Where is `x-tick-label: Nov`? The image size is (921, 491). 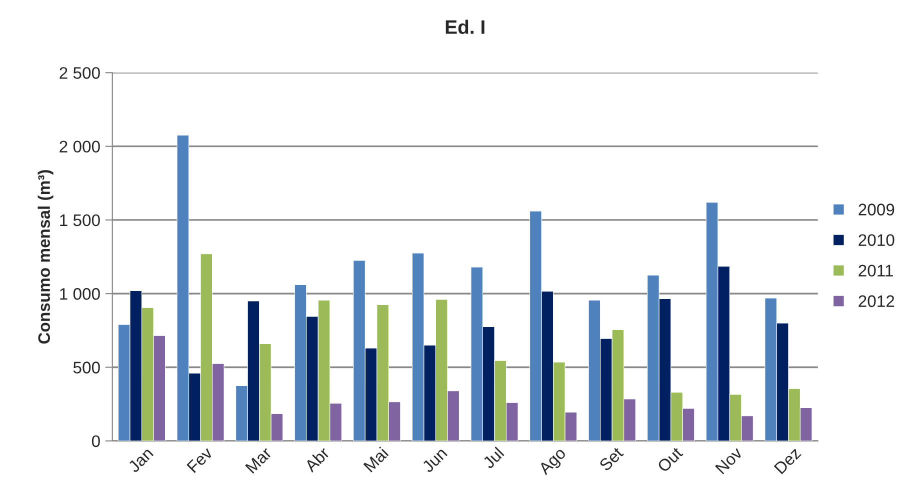
x-tick-label: Nov is located at coordinates (729, 460).